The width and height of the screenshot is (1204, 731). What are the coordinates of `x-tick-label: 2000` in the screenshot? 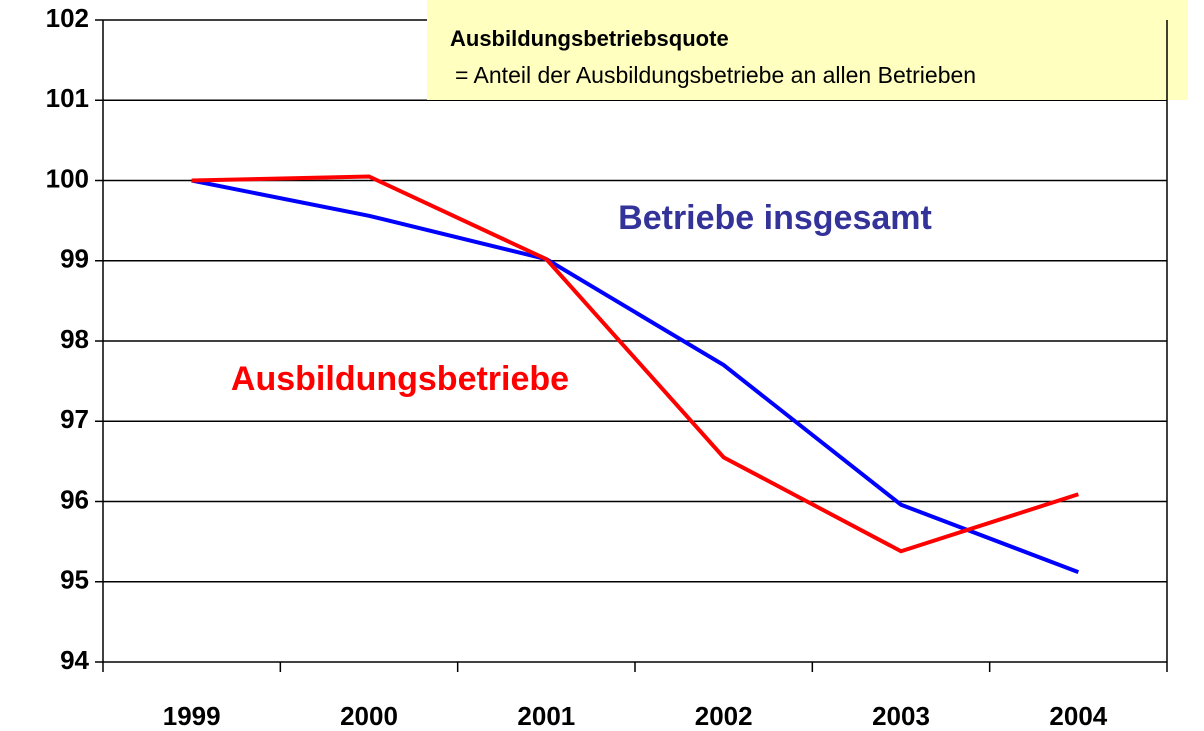 It's located at (369, 716).